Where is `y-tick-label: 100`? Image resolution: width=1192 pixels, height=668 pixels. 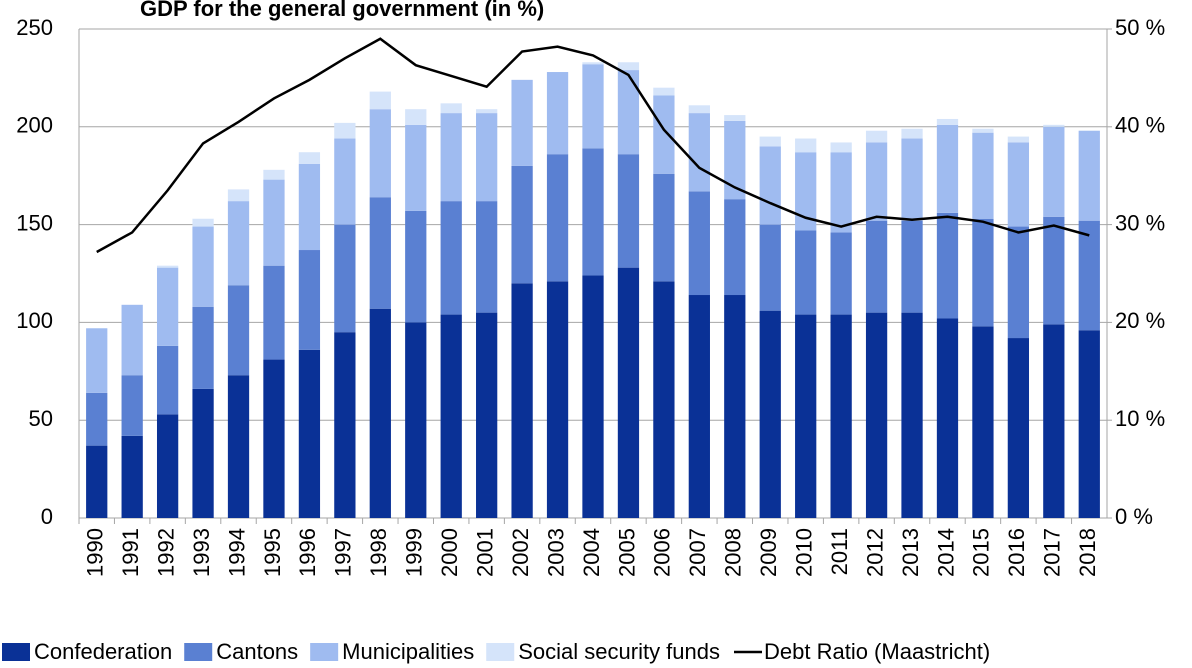 y-tick-label: 100 is located at coordinates (34, 320).